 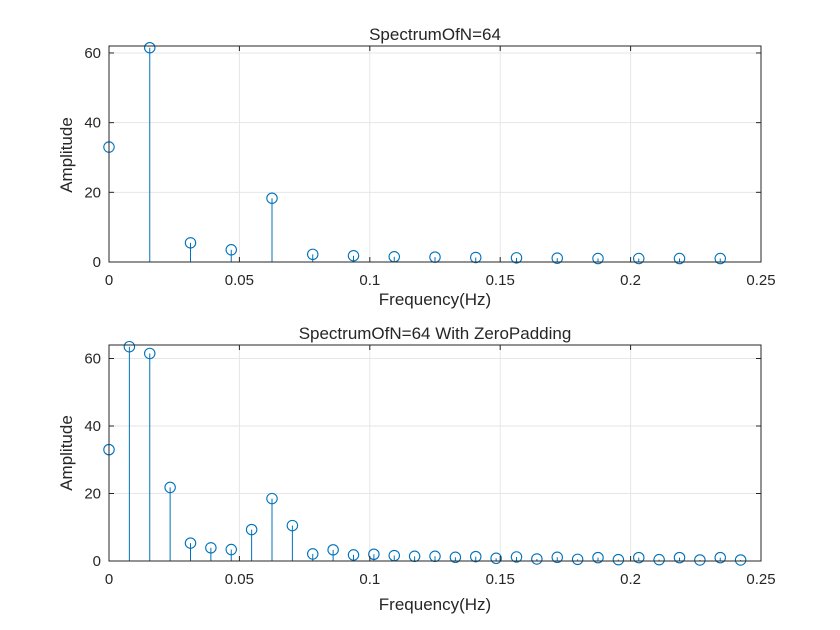 What do you see at coordinates (66, 155) in the screenshot?
I see `top-y-axis-label: Amplitude` at bounding box center [66, 155].